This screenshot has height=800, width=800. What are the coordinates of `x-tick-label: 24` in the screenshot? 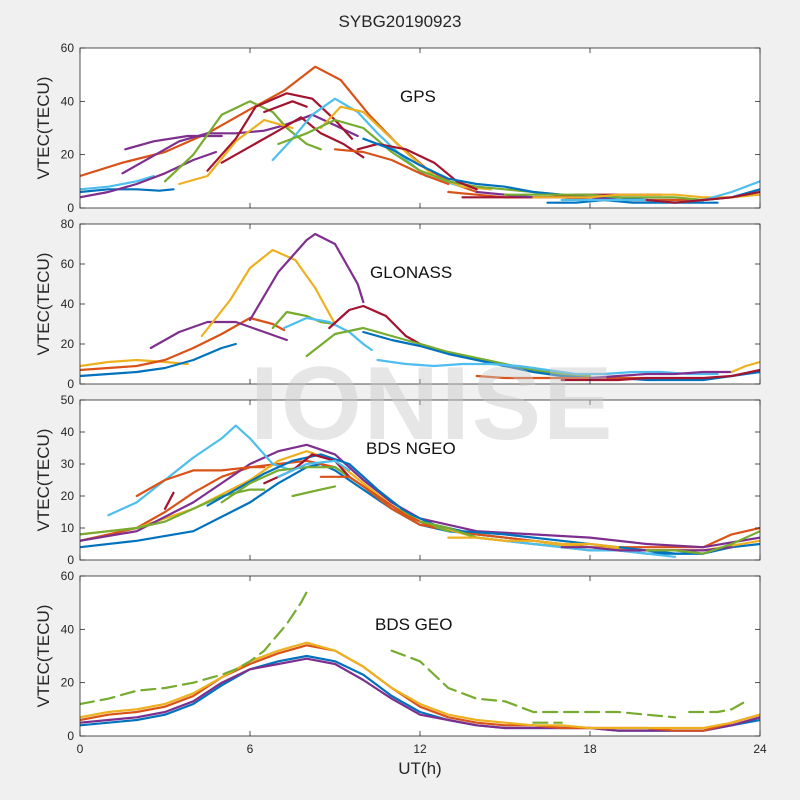 It's located at (760, 749).